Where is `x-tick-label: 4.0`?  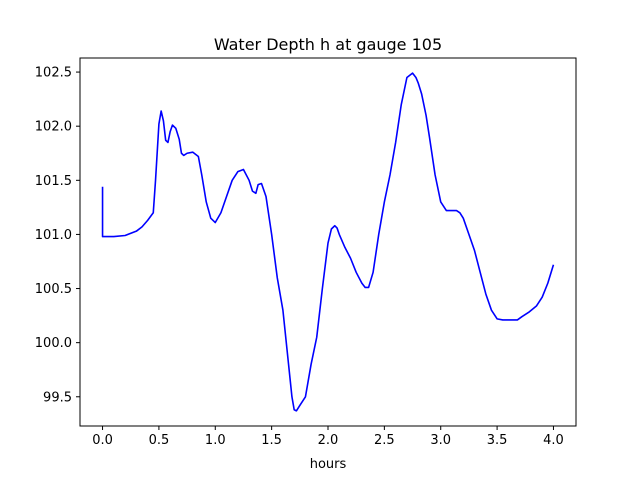
x-tick-label: 4.0 is located at coordinates (553, 440).